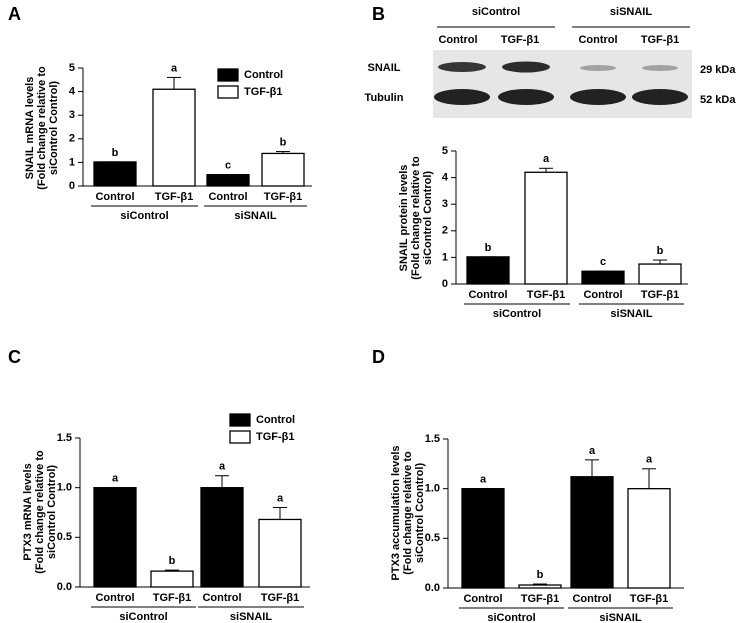  Describe the element at coordinates (14, 357) in the screenshot. I see `panel-label: C` at that location.